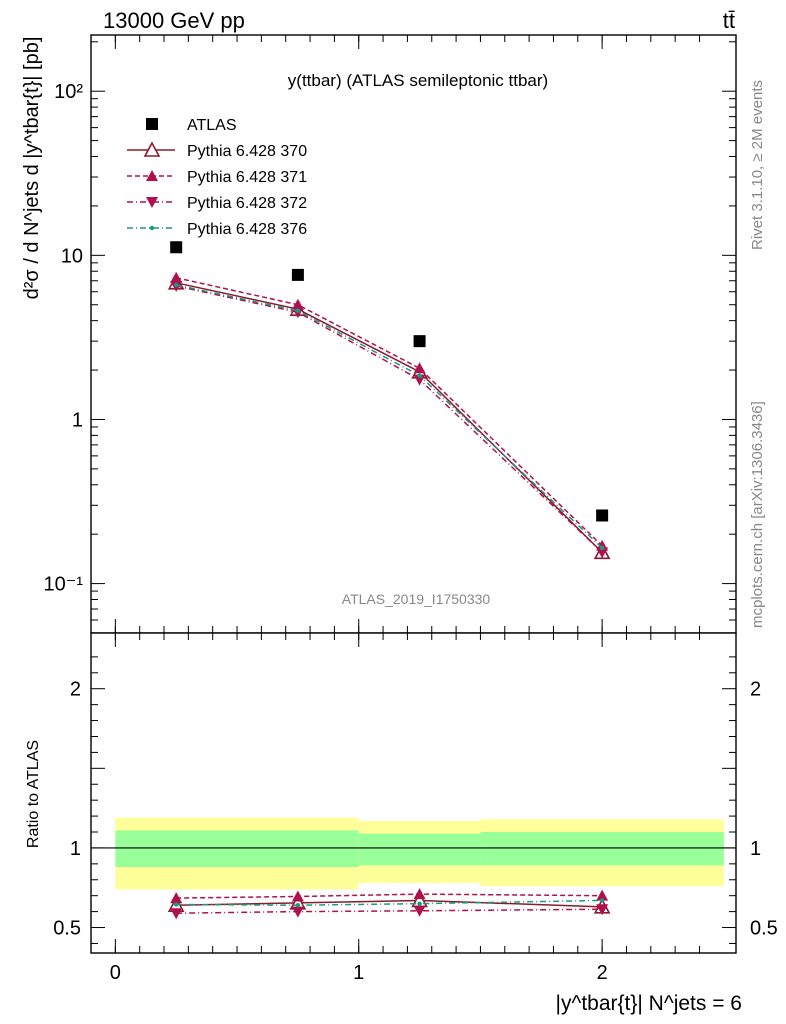 This screenshot has width=786, height=1024. What do you see at coordinates (757, 165) in the screenshot?
I see `rivet-label: Rivet 3.1.10, ≥ 2M events` at bounding box center [757, 165].